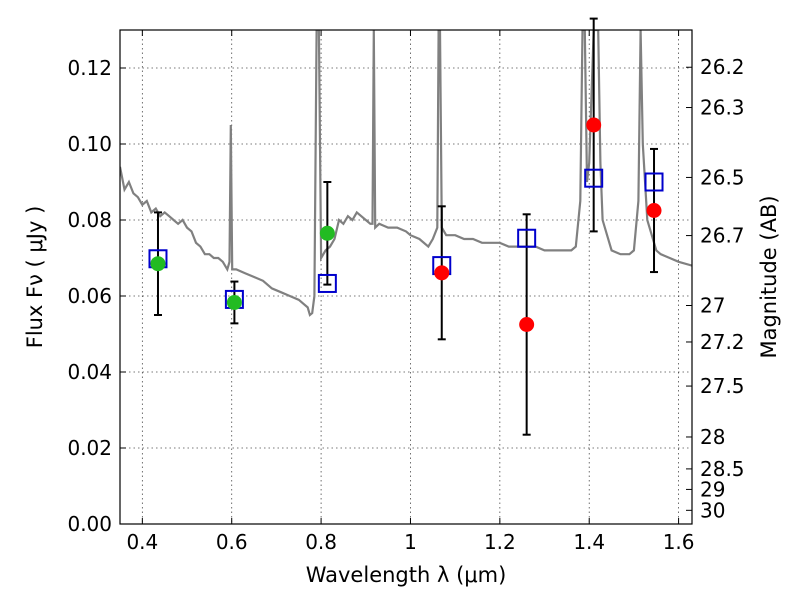  Describe the element at coordinates (722, 177) in the screenshot. I see `y2-tick-label: 26.5` at that location.